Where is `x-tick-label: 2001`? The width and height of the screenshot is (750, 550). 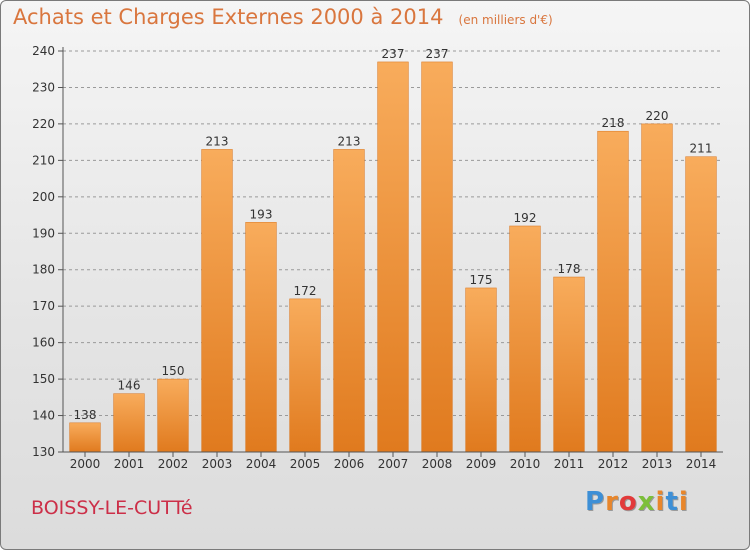
x-tick-label: 2001 is located at coordinates (129, 464).